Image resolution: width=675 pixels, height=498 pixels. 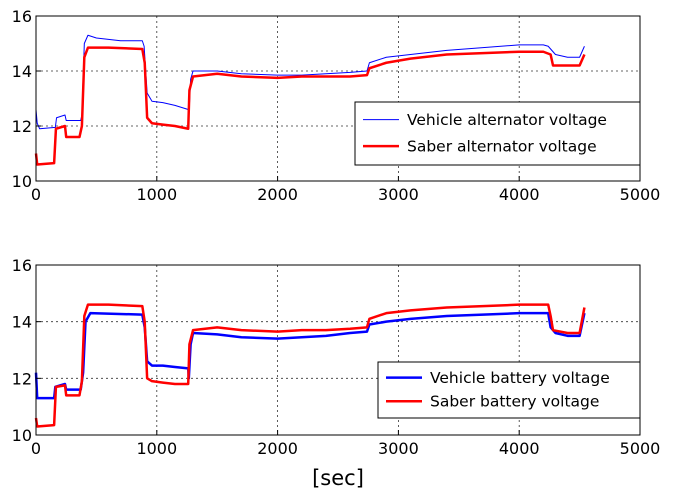 What do you see at coordinates (338, 478) in the screenshot?
I see `x-axis-label: [sec]` at bounding box center [338, 478].